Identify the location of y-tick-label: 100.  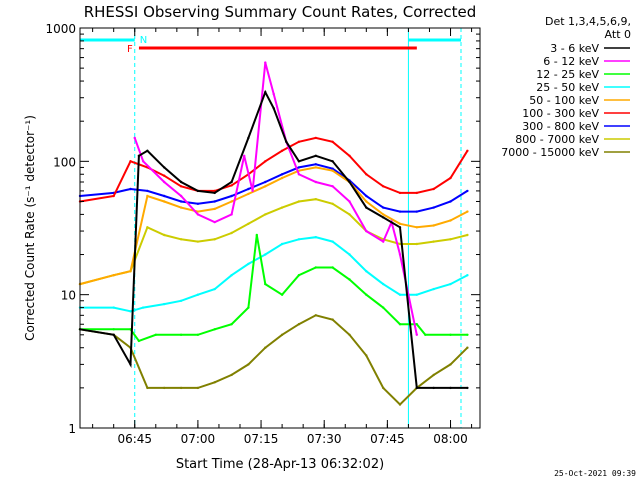
(64, 162).